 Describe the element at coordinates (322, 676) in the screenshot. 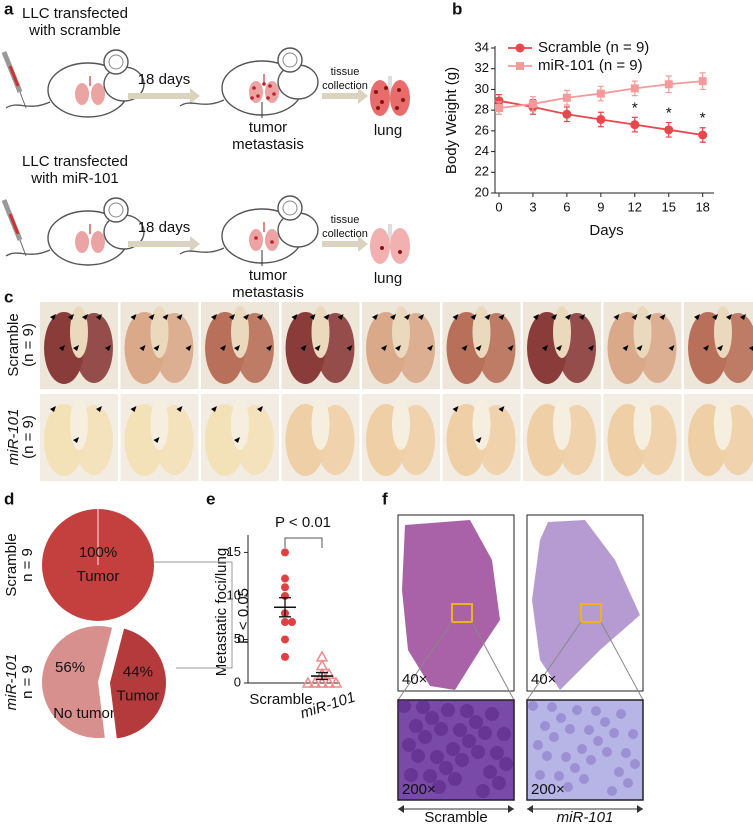

I see `sem-bar` at that location.